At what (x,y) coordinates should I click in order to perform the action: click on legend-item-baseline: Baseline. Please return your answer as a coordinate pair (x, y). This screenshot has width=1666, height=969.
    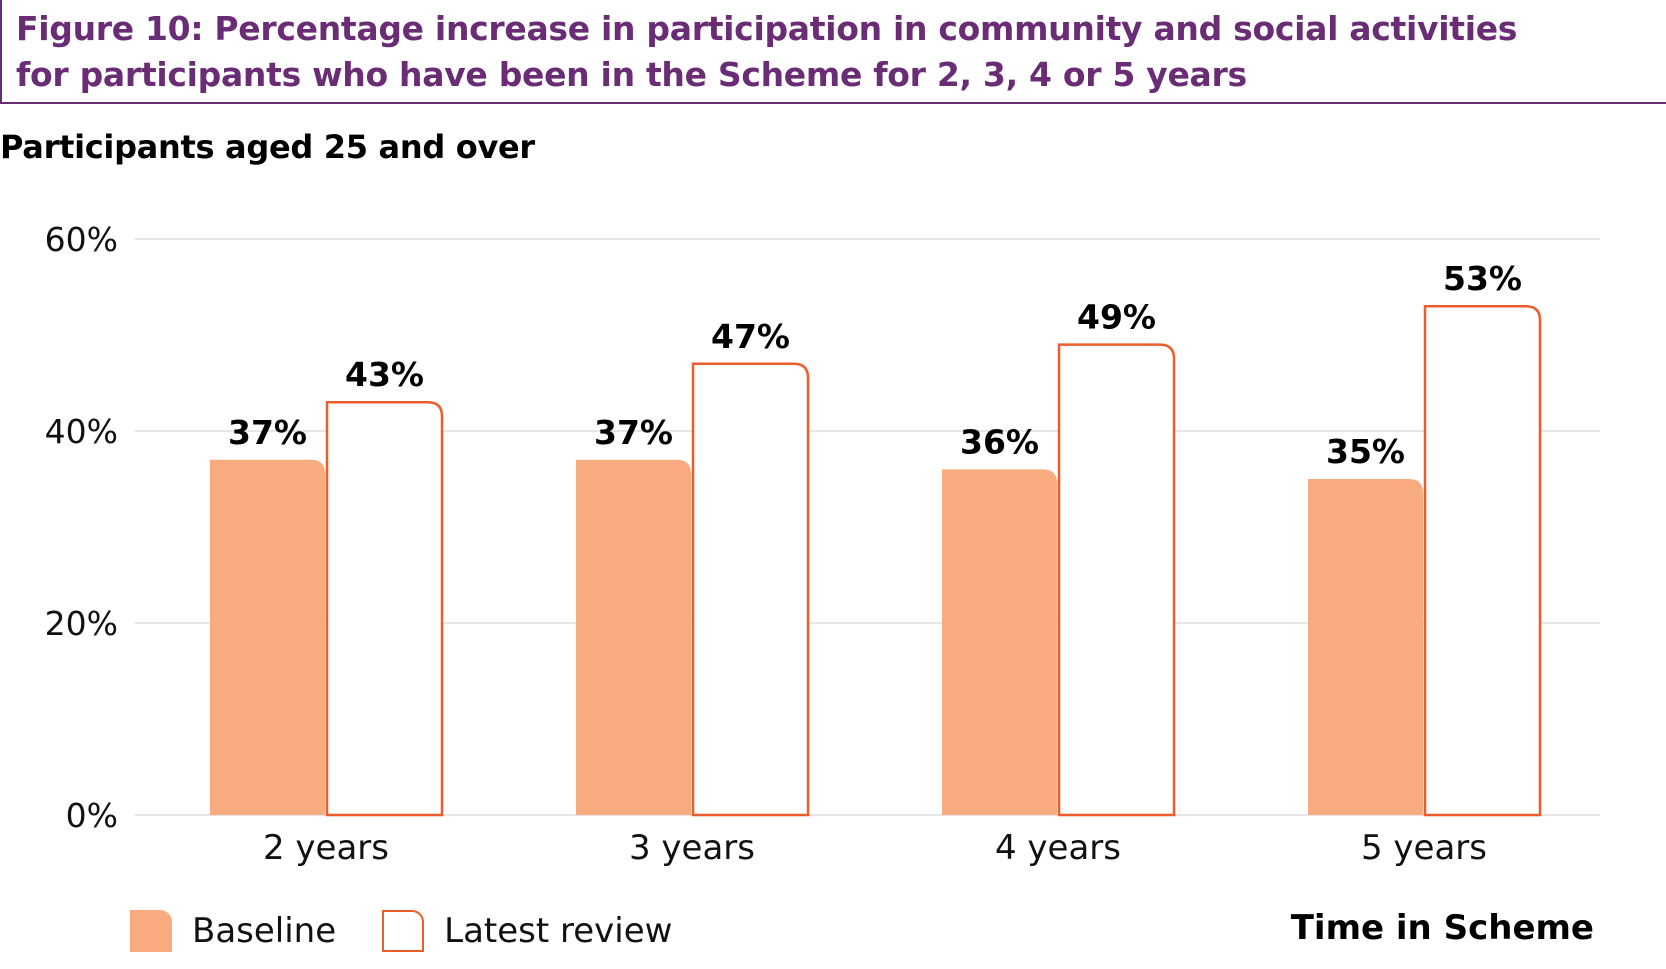
    Looking at the image, I should click on (233, 931).